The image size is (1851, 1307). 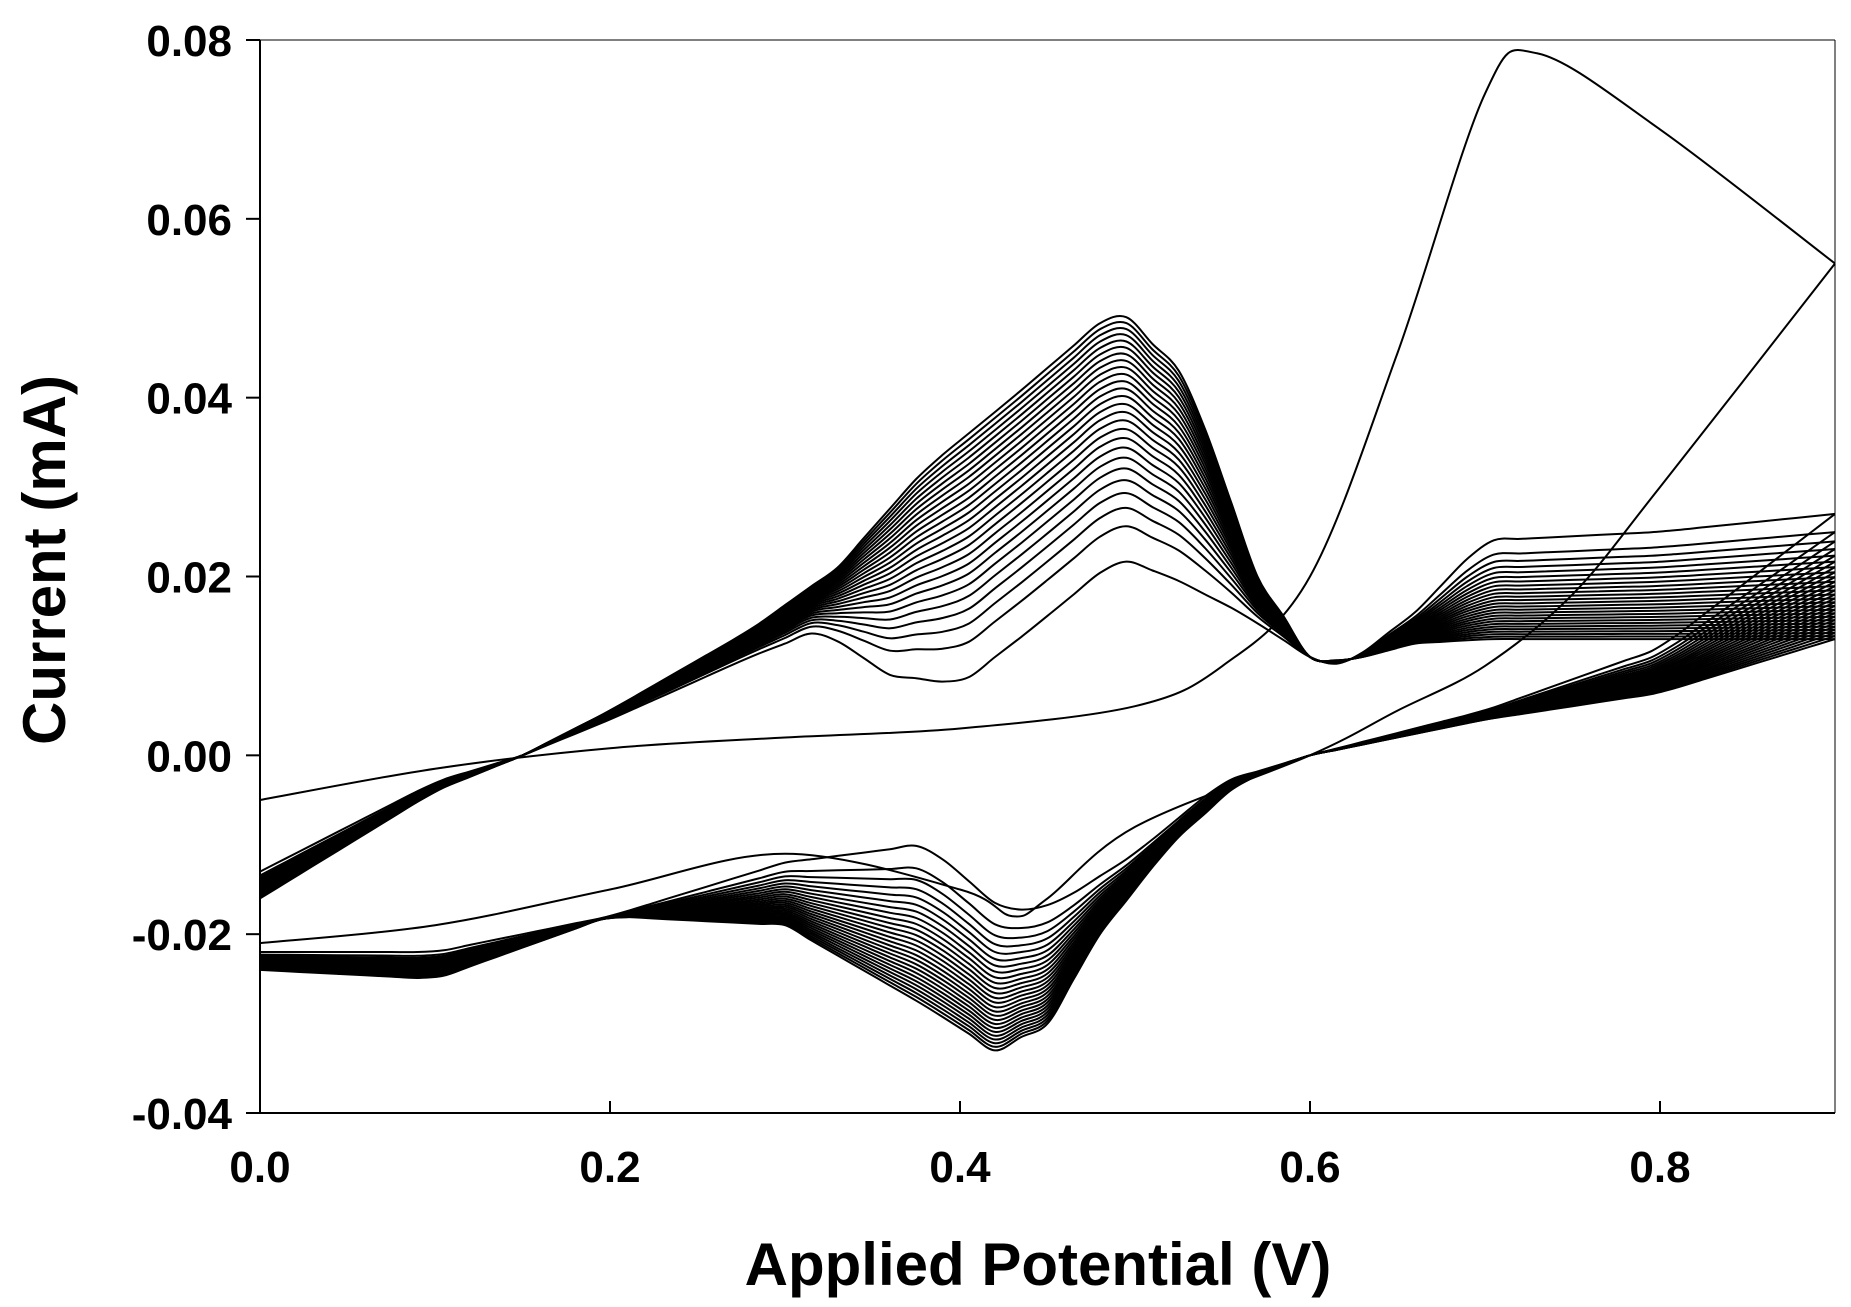 What do you see at coordinates (182, 935) in the screenshot?
I see `y-tick-label: -0.02` at bounding box center [182, 935].